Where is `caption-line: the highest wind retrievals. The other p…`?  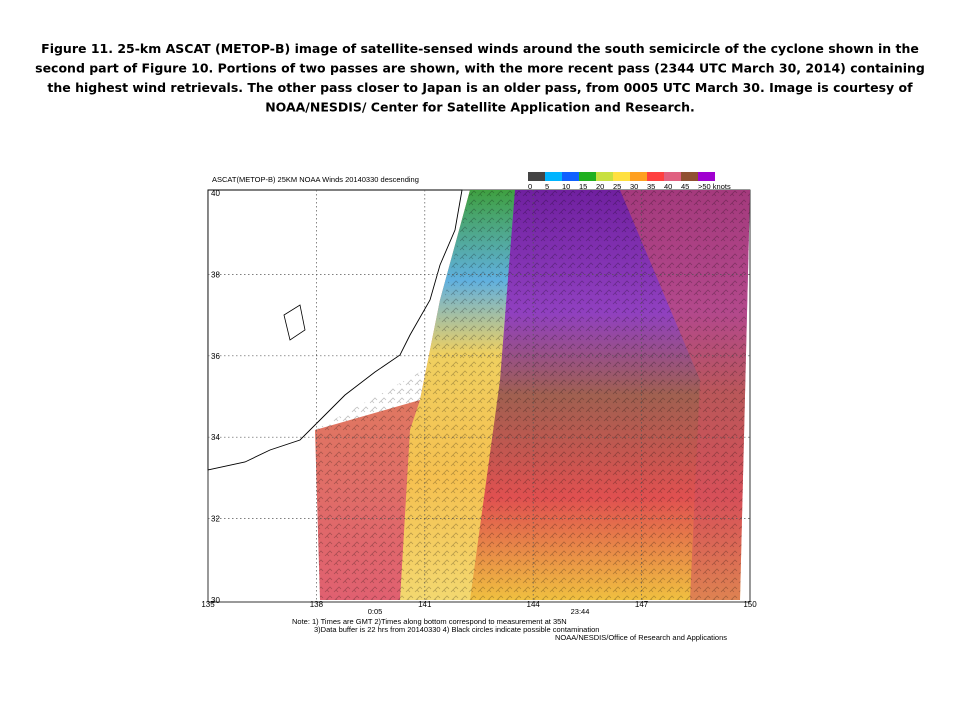 caption-line: the highest wind retrievals. The other p… is located at coordinates (480, 87).